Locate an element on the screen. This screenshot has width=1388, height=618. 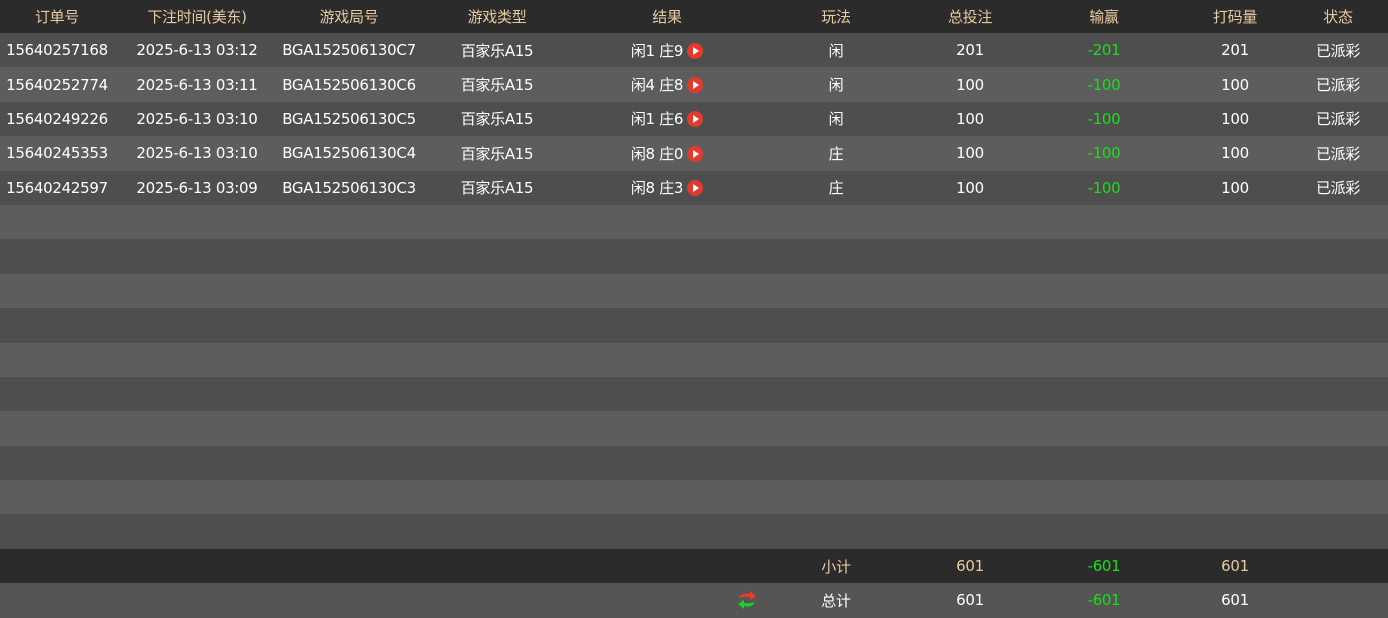
turnover-text: 201 is located at coordinates (1235, 50).